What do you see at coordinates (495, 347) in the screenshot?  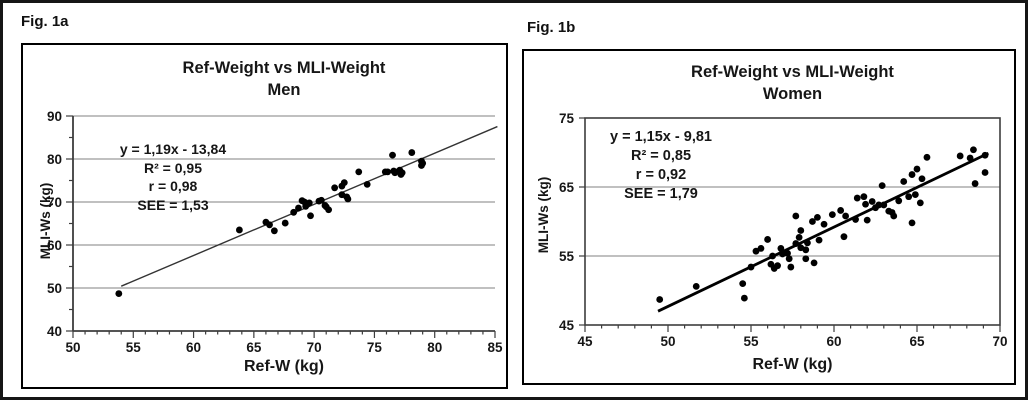 I see `x-tick-label: 85` at bounding box center [495, 347].